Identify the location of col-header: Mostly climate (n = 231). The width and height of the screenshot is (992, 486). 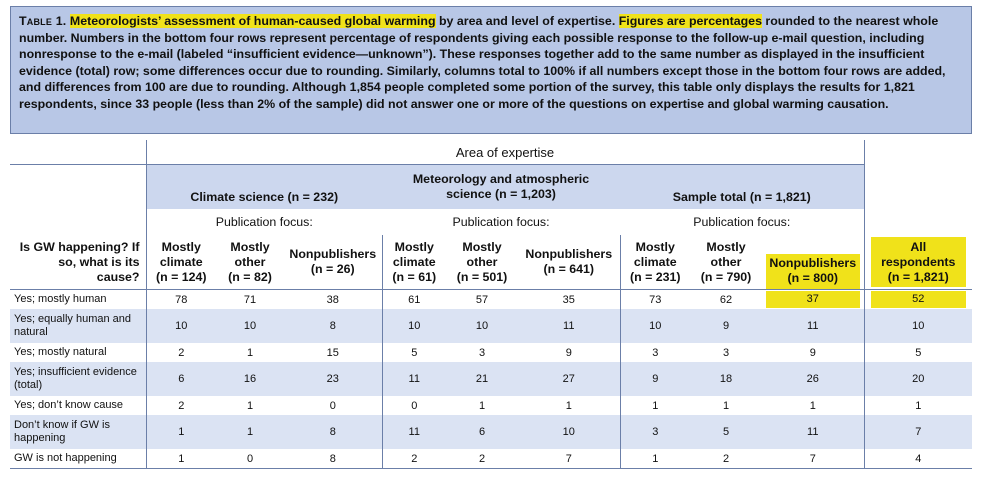
(654, 262).